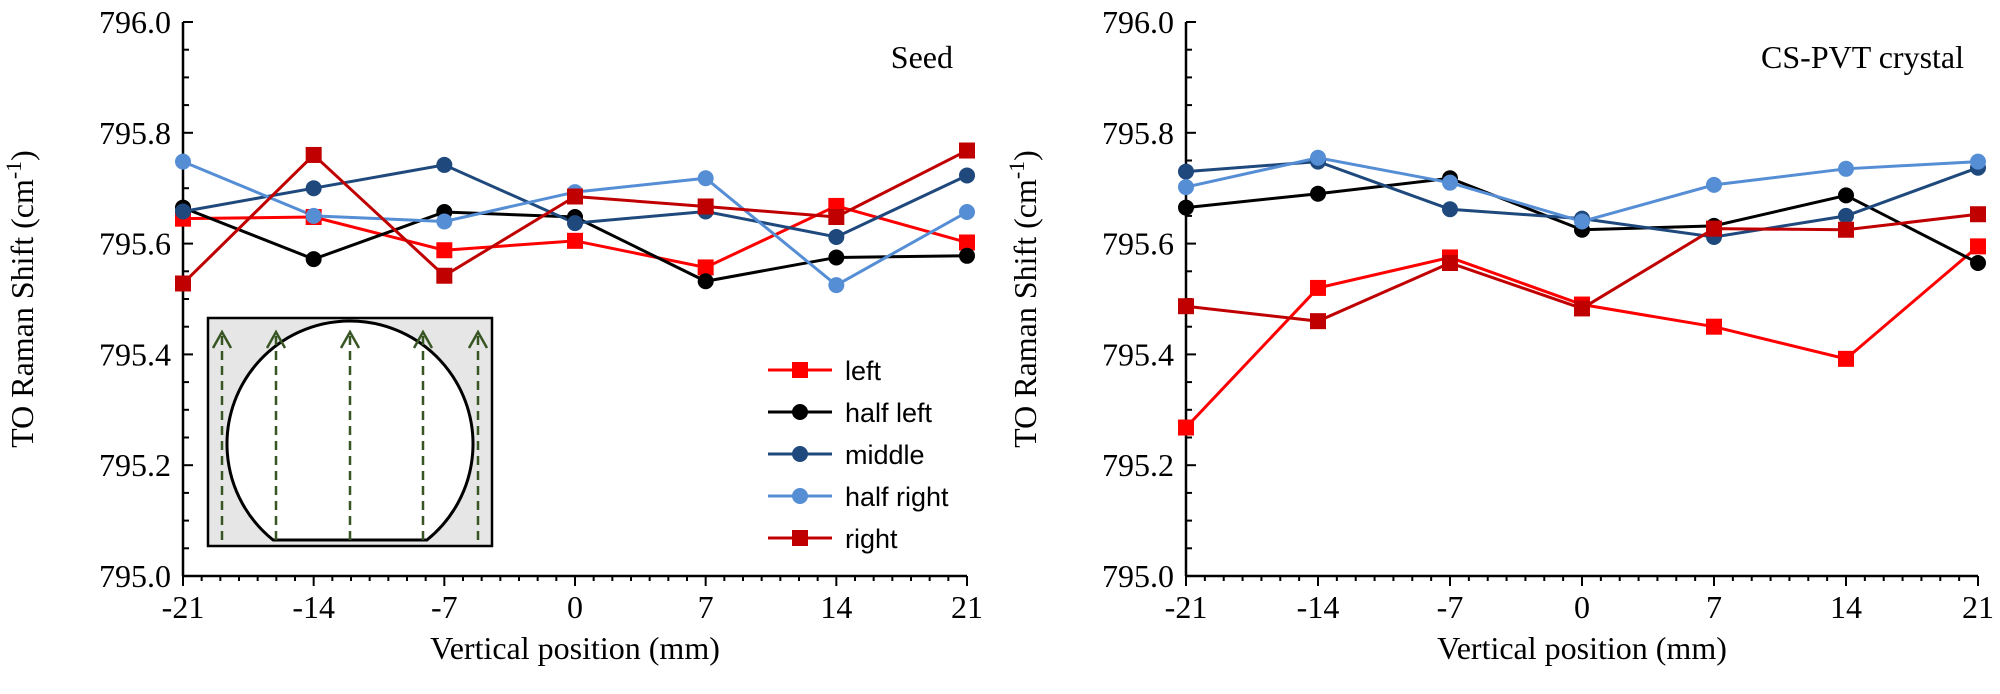  What do you see at coordinates (885, 455) in the screenshot?
I see `legend-label: middle` at bounding box center [885, 455].